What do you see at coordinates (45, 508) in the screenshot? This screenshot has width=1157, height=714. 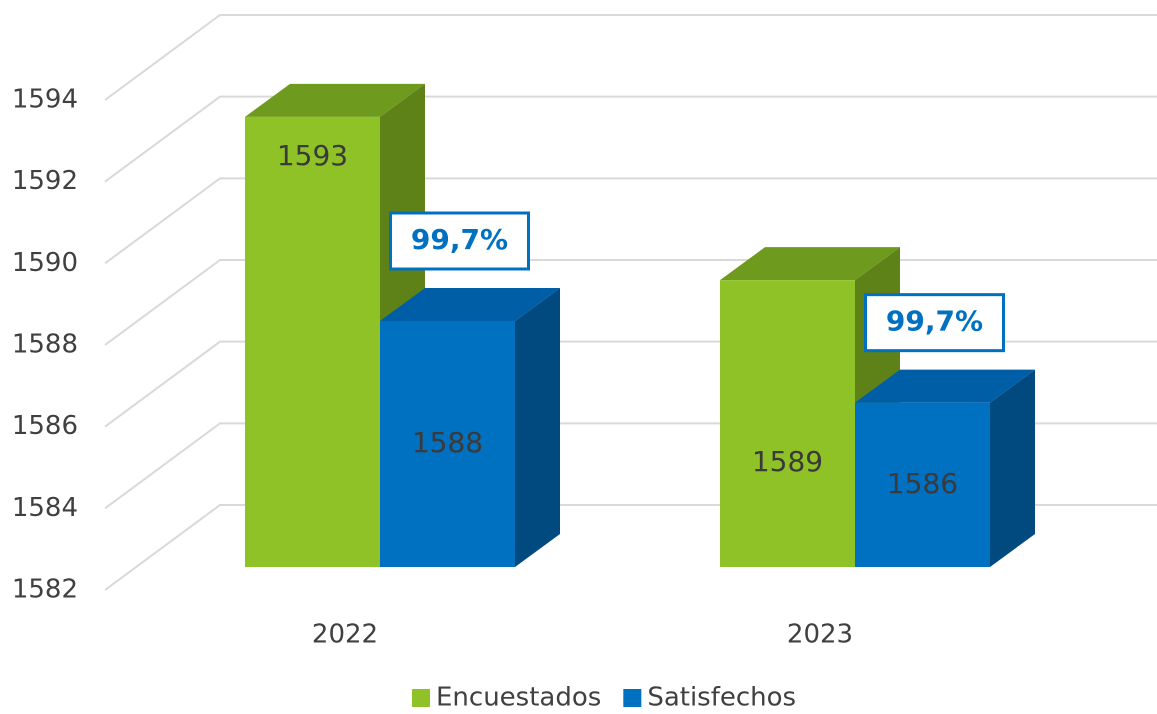 I see `y-tick-label: 1584` at bounding box center [45, 508].